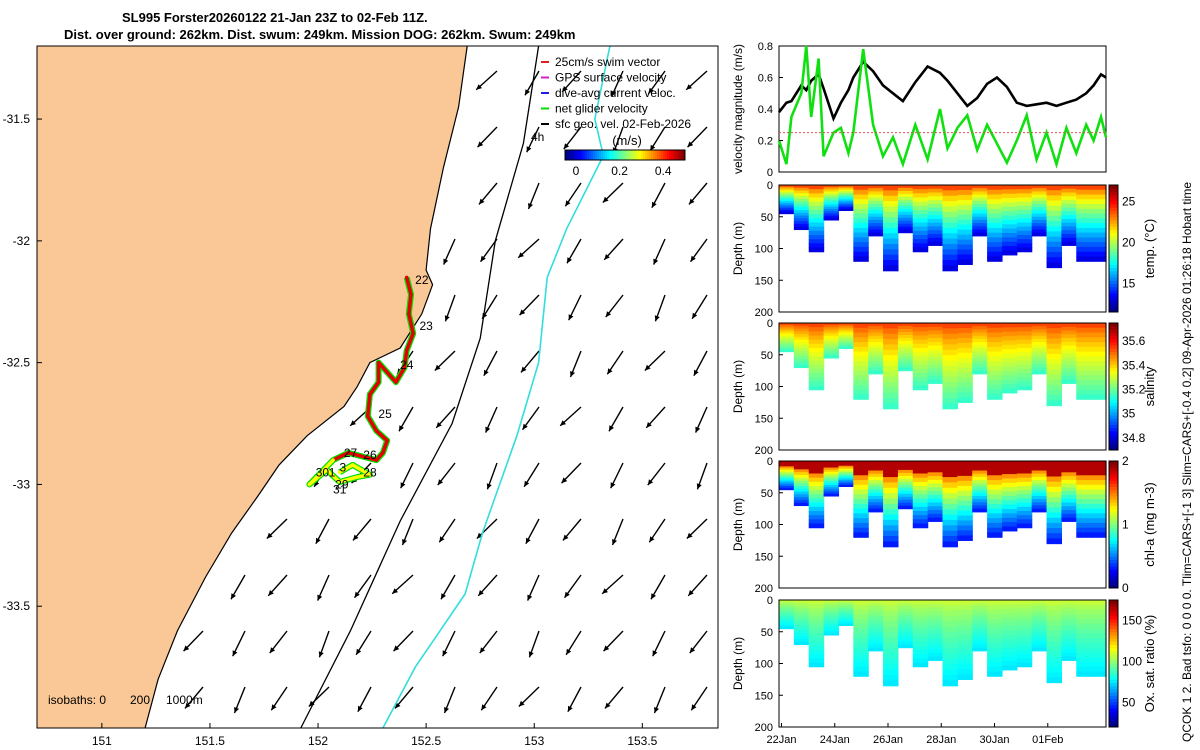 The image size is (1200, 750). Describe the element at coordinates (1132, 661) in the screenshot. I see `oxygen-colorbar-tick-label: 100` at that location.